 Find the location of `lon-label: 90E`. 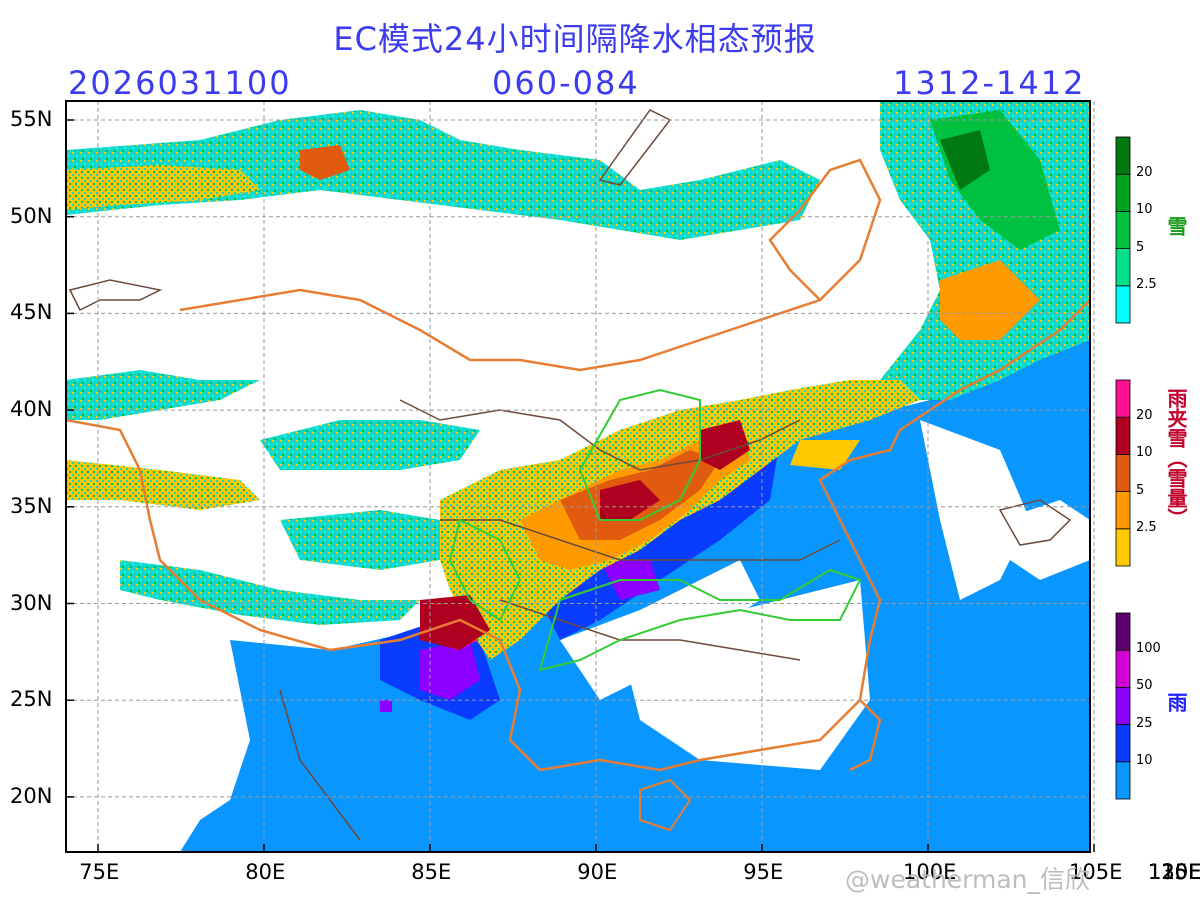

lon-label: 90E is located at coordinates (597, 872).